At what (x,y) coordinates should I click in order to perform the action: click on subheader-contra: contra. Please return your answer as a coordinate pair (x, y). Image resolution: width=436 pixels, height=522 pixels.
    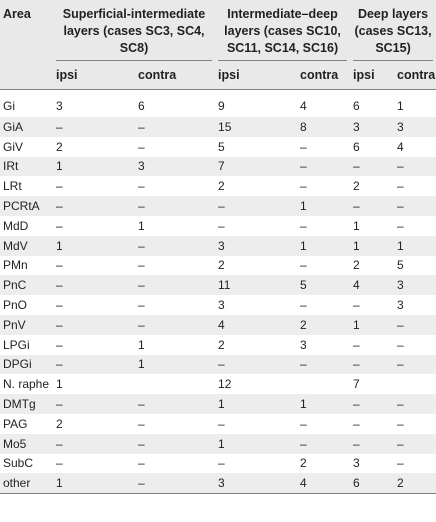
    Looking at the image, I should click on (415, 75).